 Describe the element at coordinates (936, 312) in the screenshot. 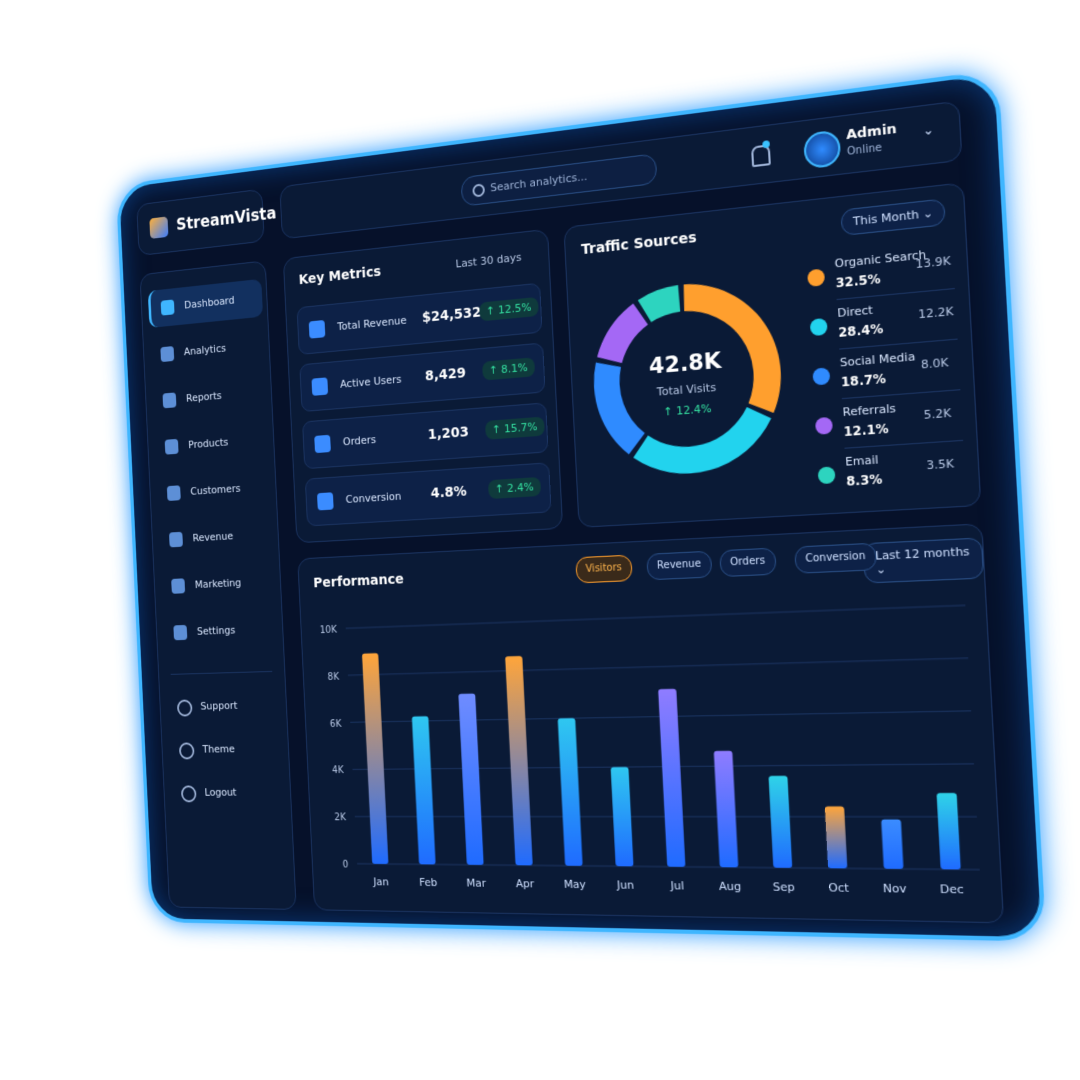

I see `legend-visits: 12.2K` at that location.